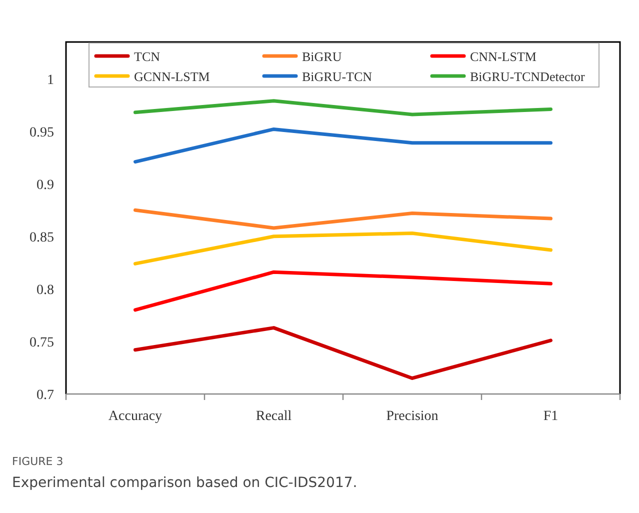 The width and height of the screenshot is (639, 513). Describe the element at coordinates (147, 56) in the screenshot. I see `legend-label: TCN` at that location.